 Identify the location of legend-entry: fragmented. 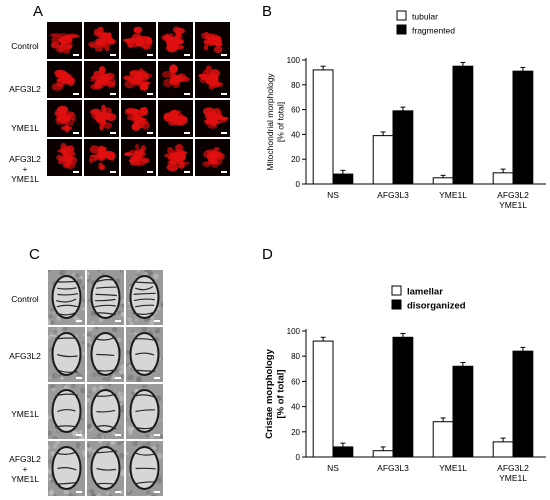
(425, 30).